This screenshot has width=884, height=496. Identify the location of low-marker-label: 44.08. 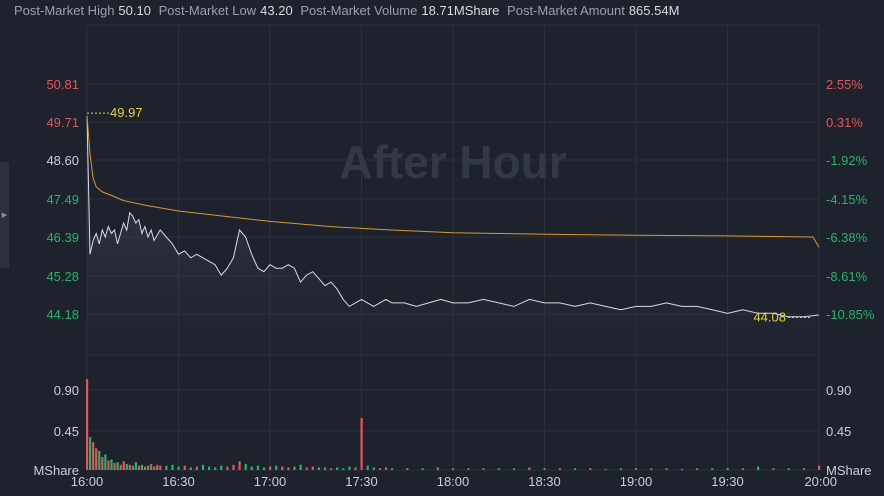
(769, 316).